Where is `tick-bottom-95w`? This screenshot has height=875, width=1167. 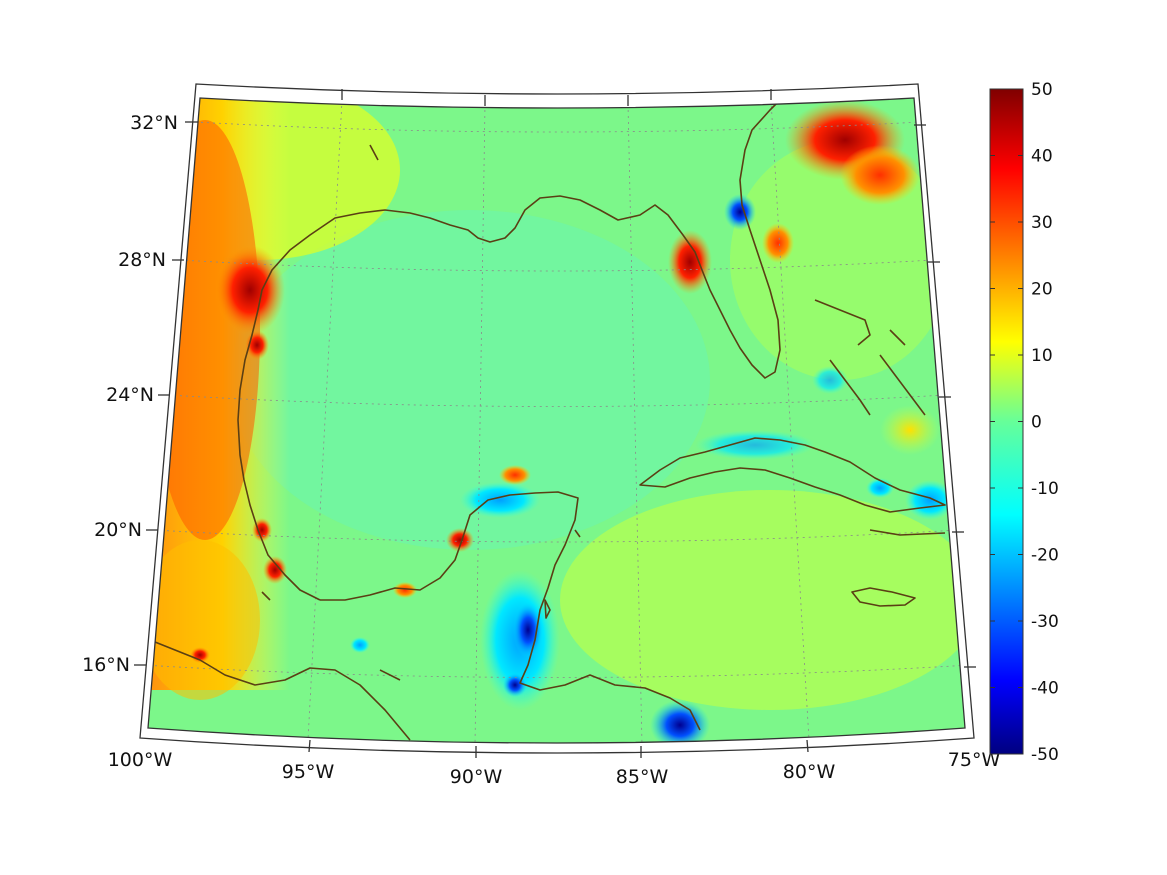 tick-bottom-95w is located at coordinates (309, 746).